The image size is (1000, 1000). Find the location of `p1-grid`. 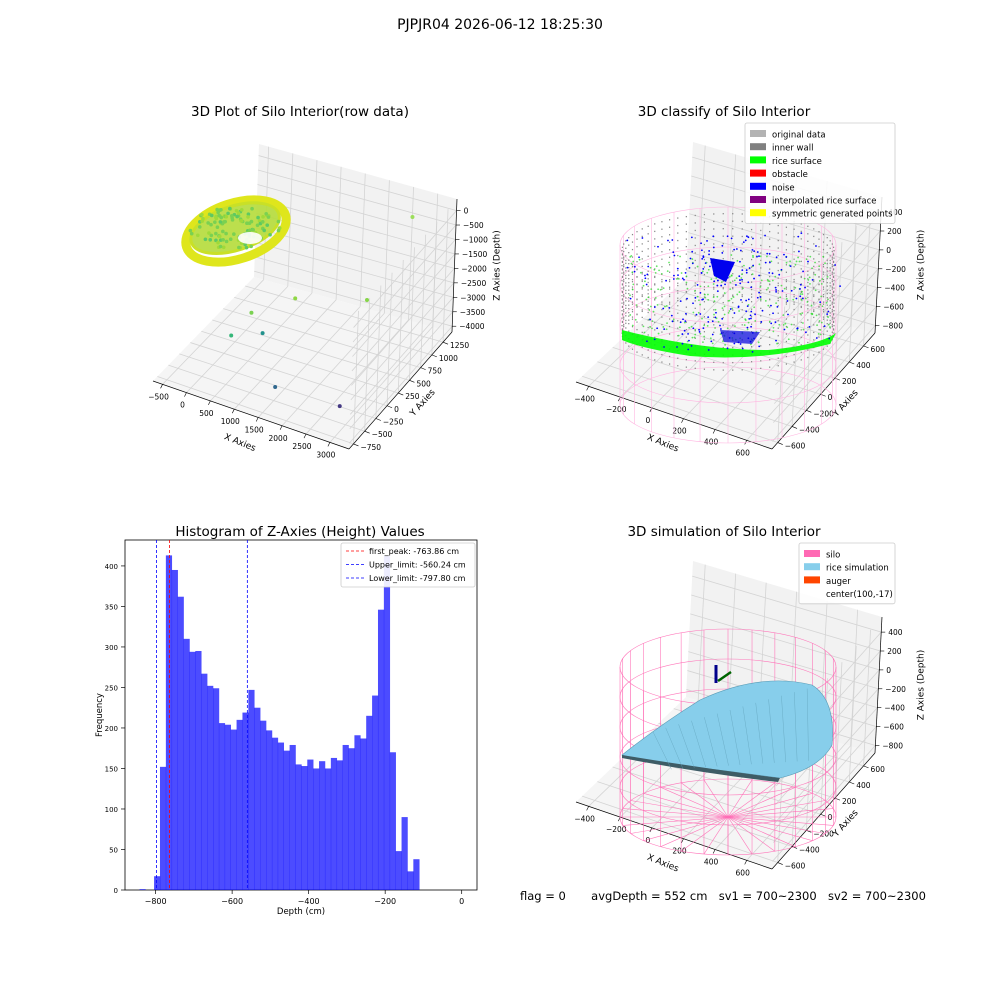

p1-grid is located at coordinates (307, 295).